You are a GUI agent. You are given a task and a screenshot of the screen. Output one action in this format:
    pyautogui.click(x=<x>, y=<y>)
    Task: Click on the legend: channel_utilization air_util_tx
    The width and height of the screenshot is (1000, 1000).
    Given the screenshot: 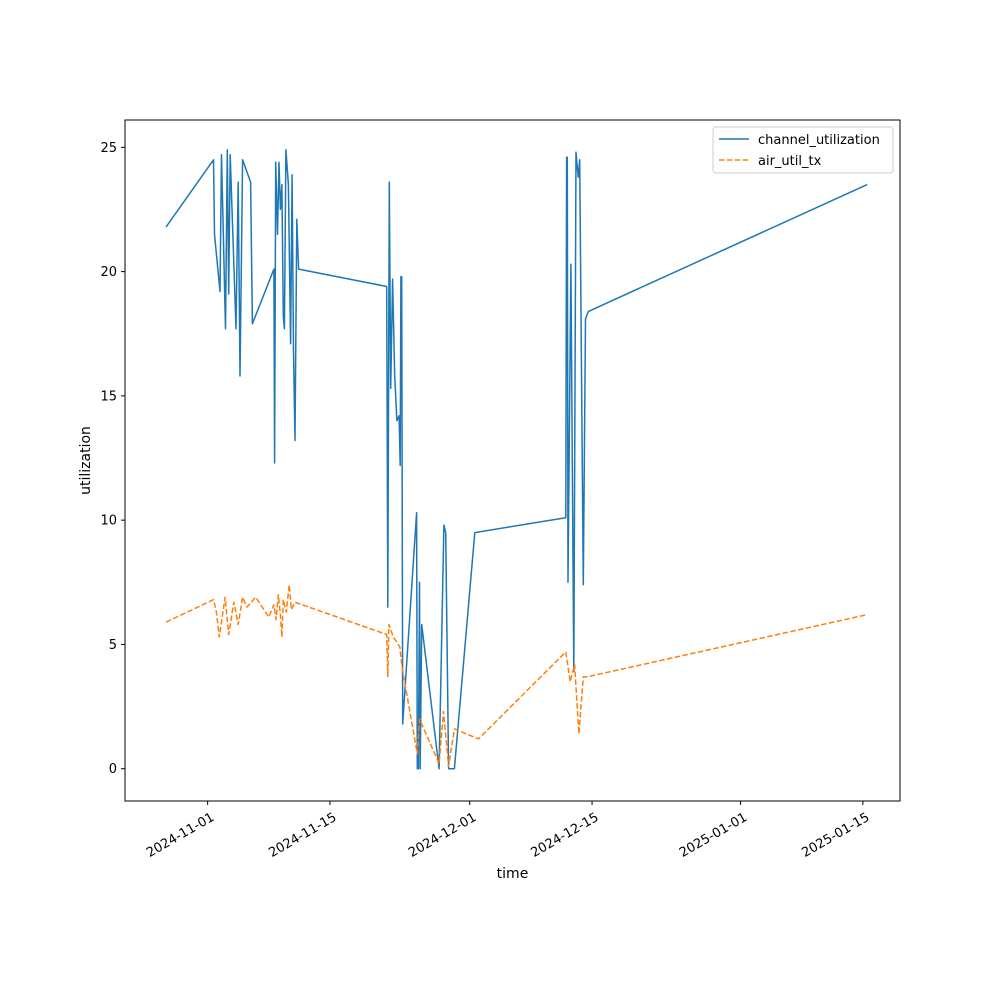 What is the action you would take?
    pyautogui.click(x=803, y=150)
    